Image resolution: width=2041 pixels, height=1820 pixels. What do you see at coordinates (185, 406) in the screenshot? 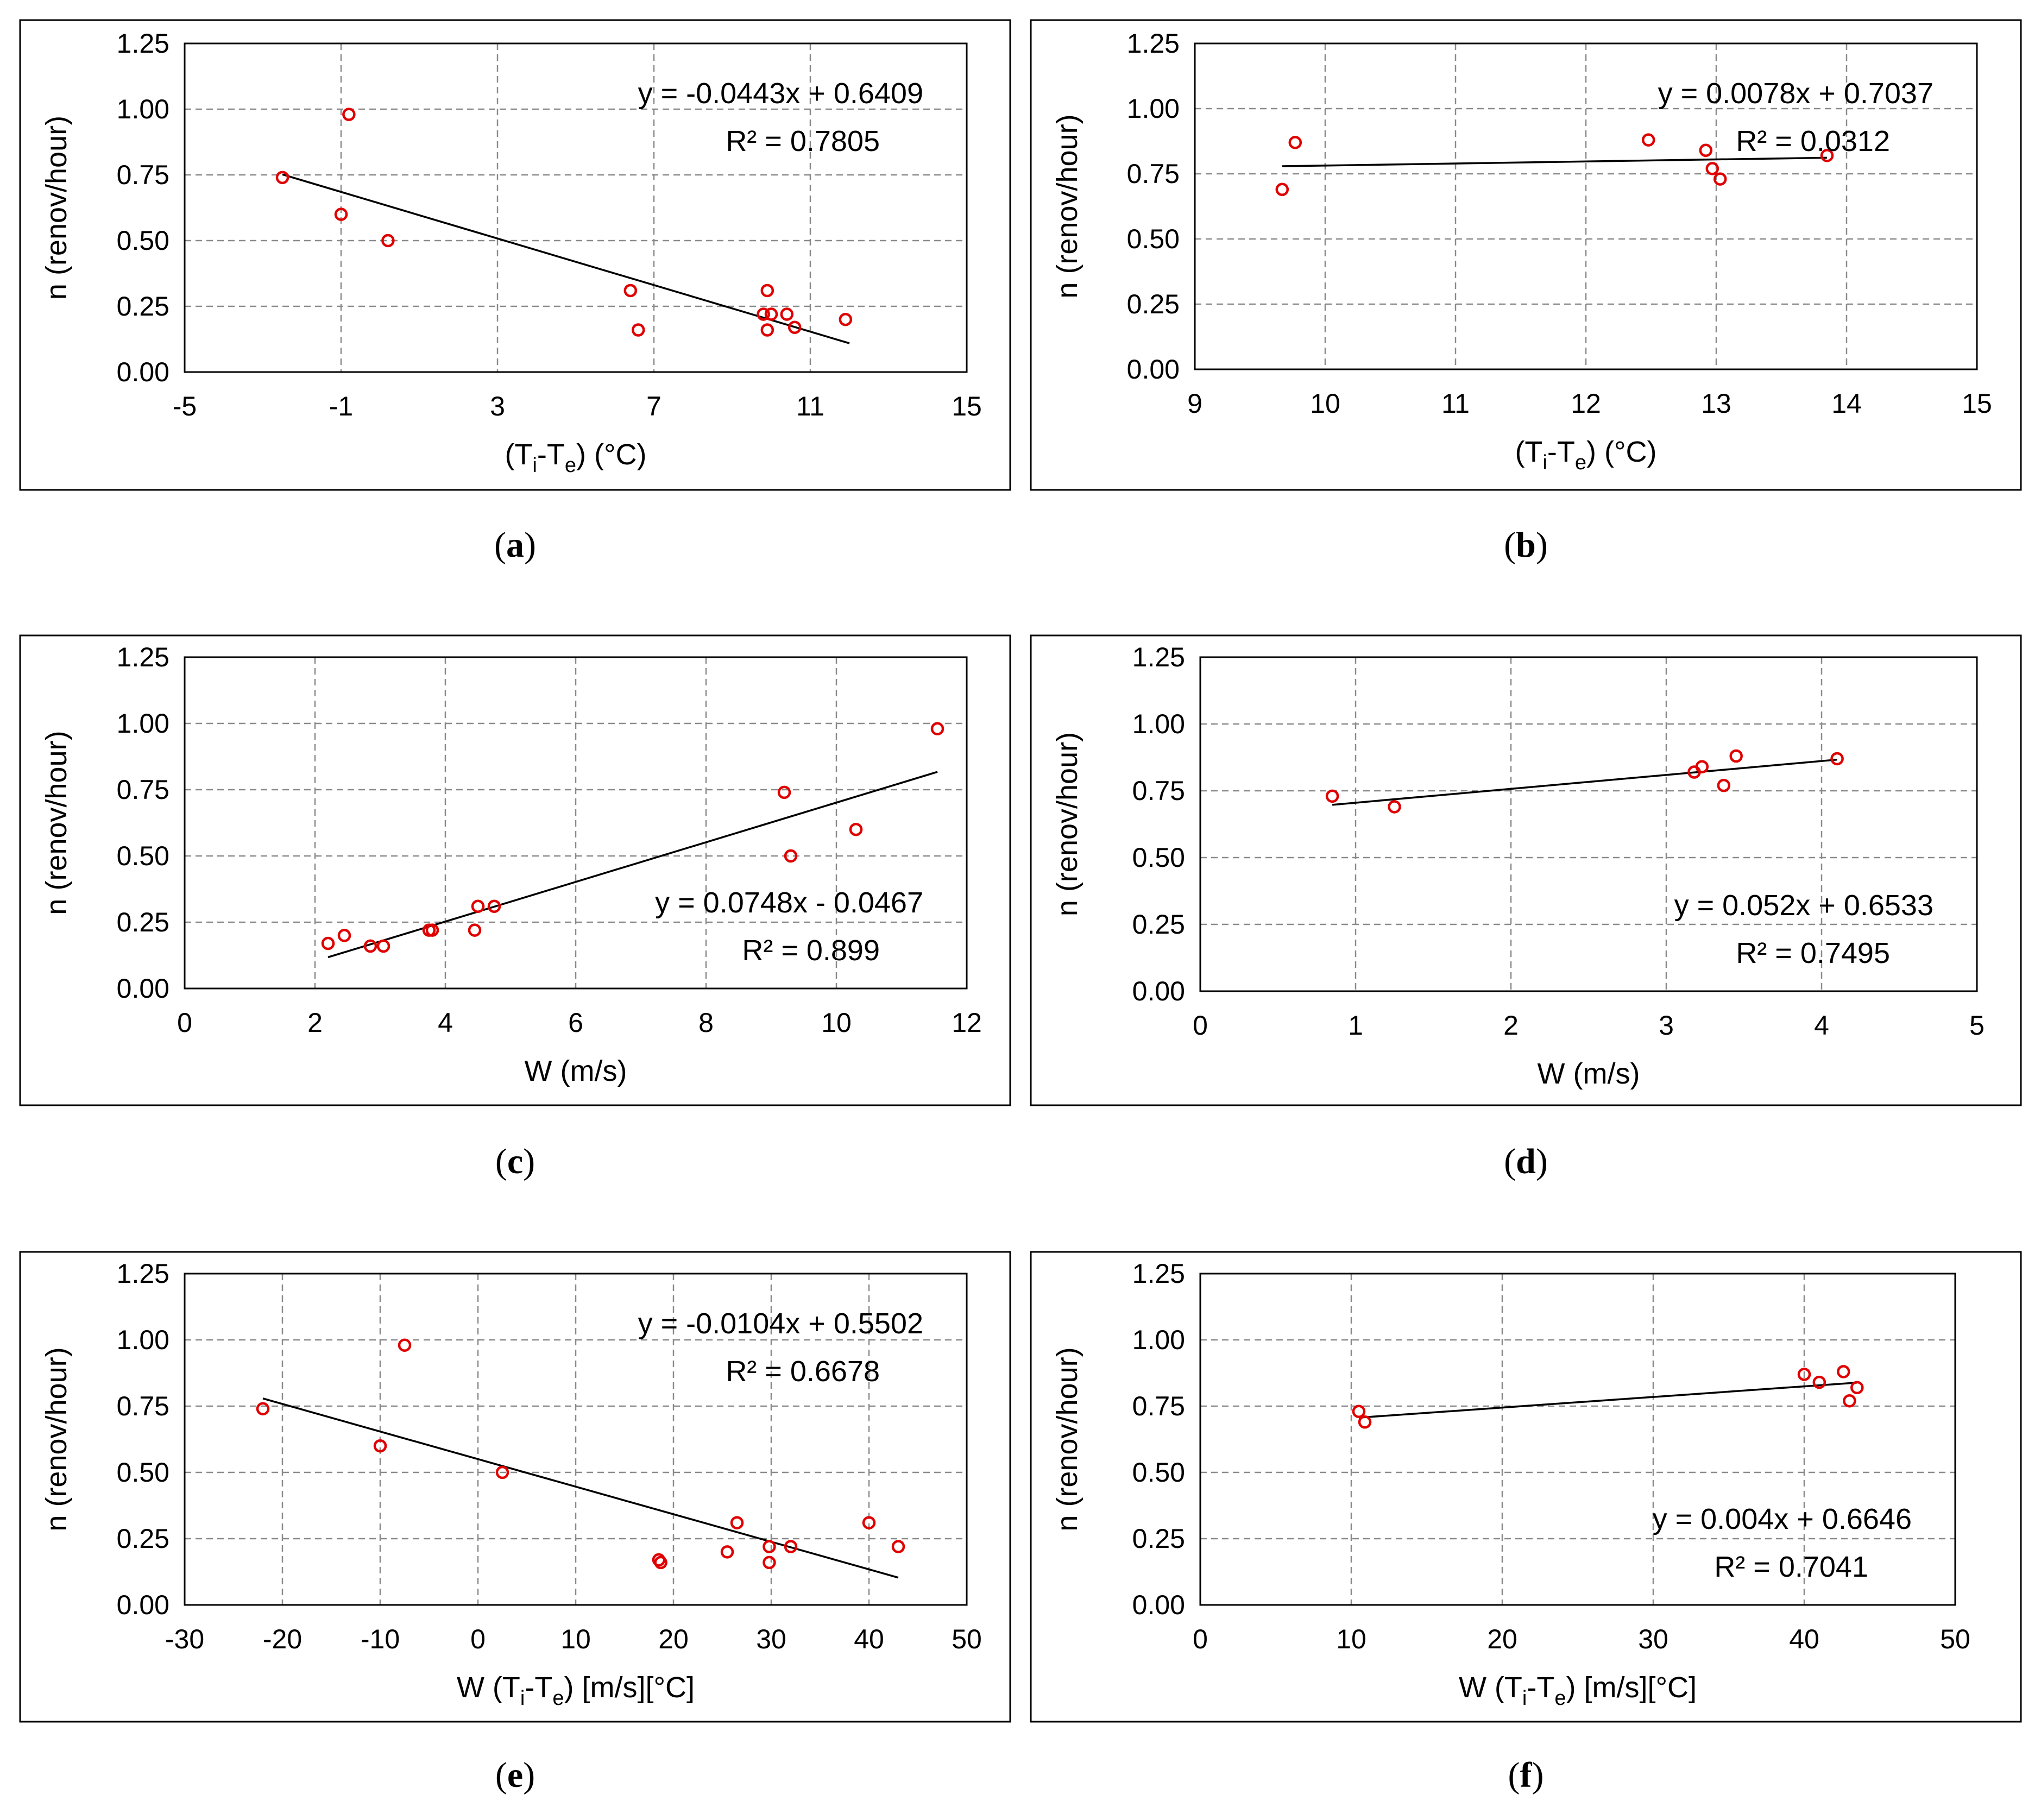
I see `x-tick-label: -5` at bounding box center [185, 406].